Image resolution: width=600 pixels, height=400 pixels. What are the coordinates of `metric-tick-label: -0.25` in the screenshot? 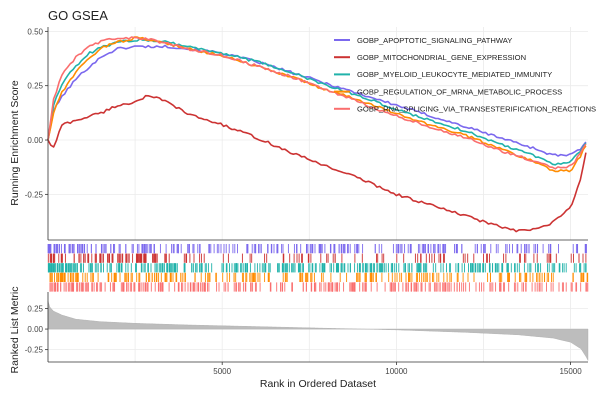 It's located at (34, 350).